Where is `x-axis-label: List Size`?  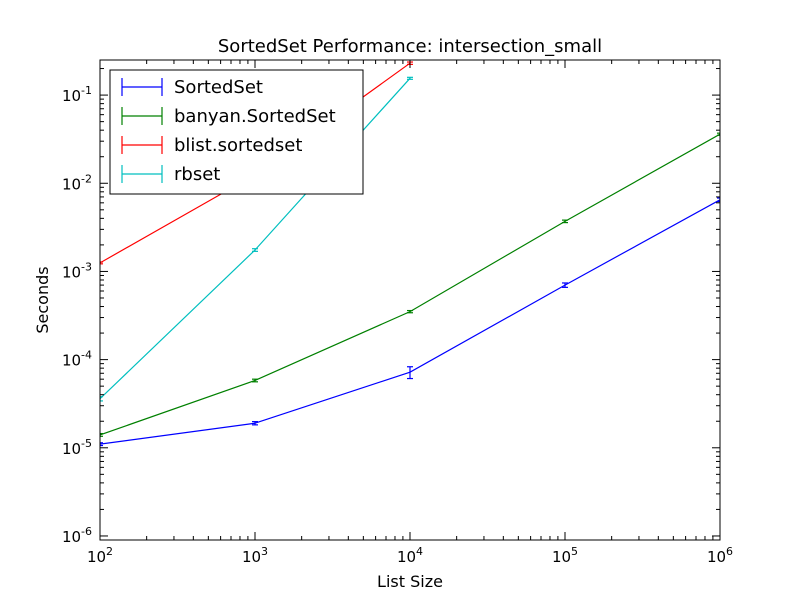 x-axis-label: List Size is located at coordinates (410, 581).